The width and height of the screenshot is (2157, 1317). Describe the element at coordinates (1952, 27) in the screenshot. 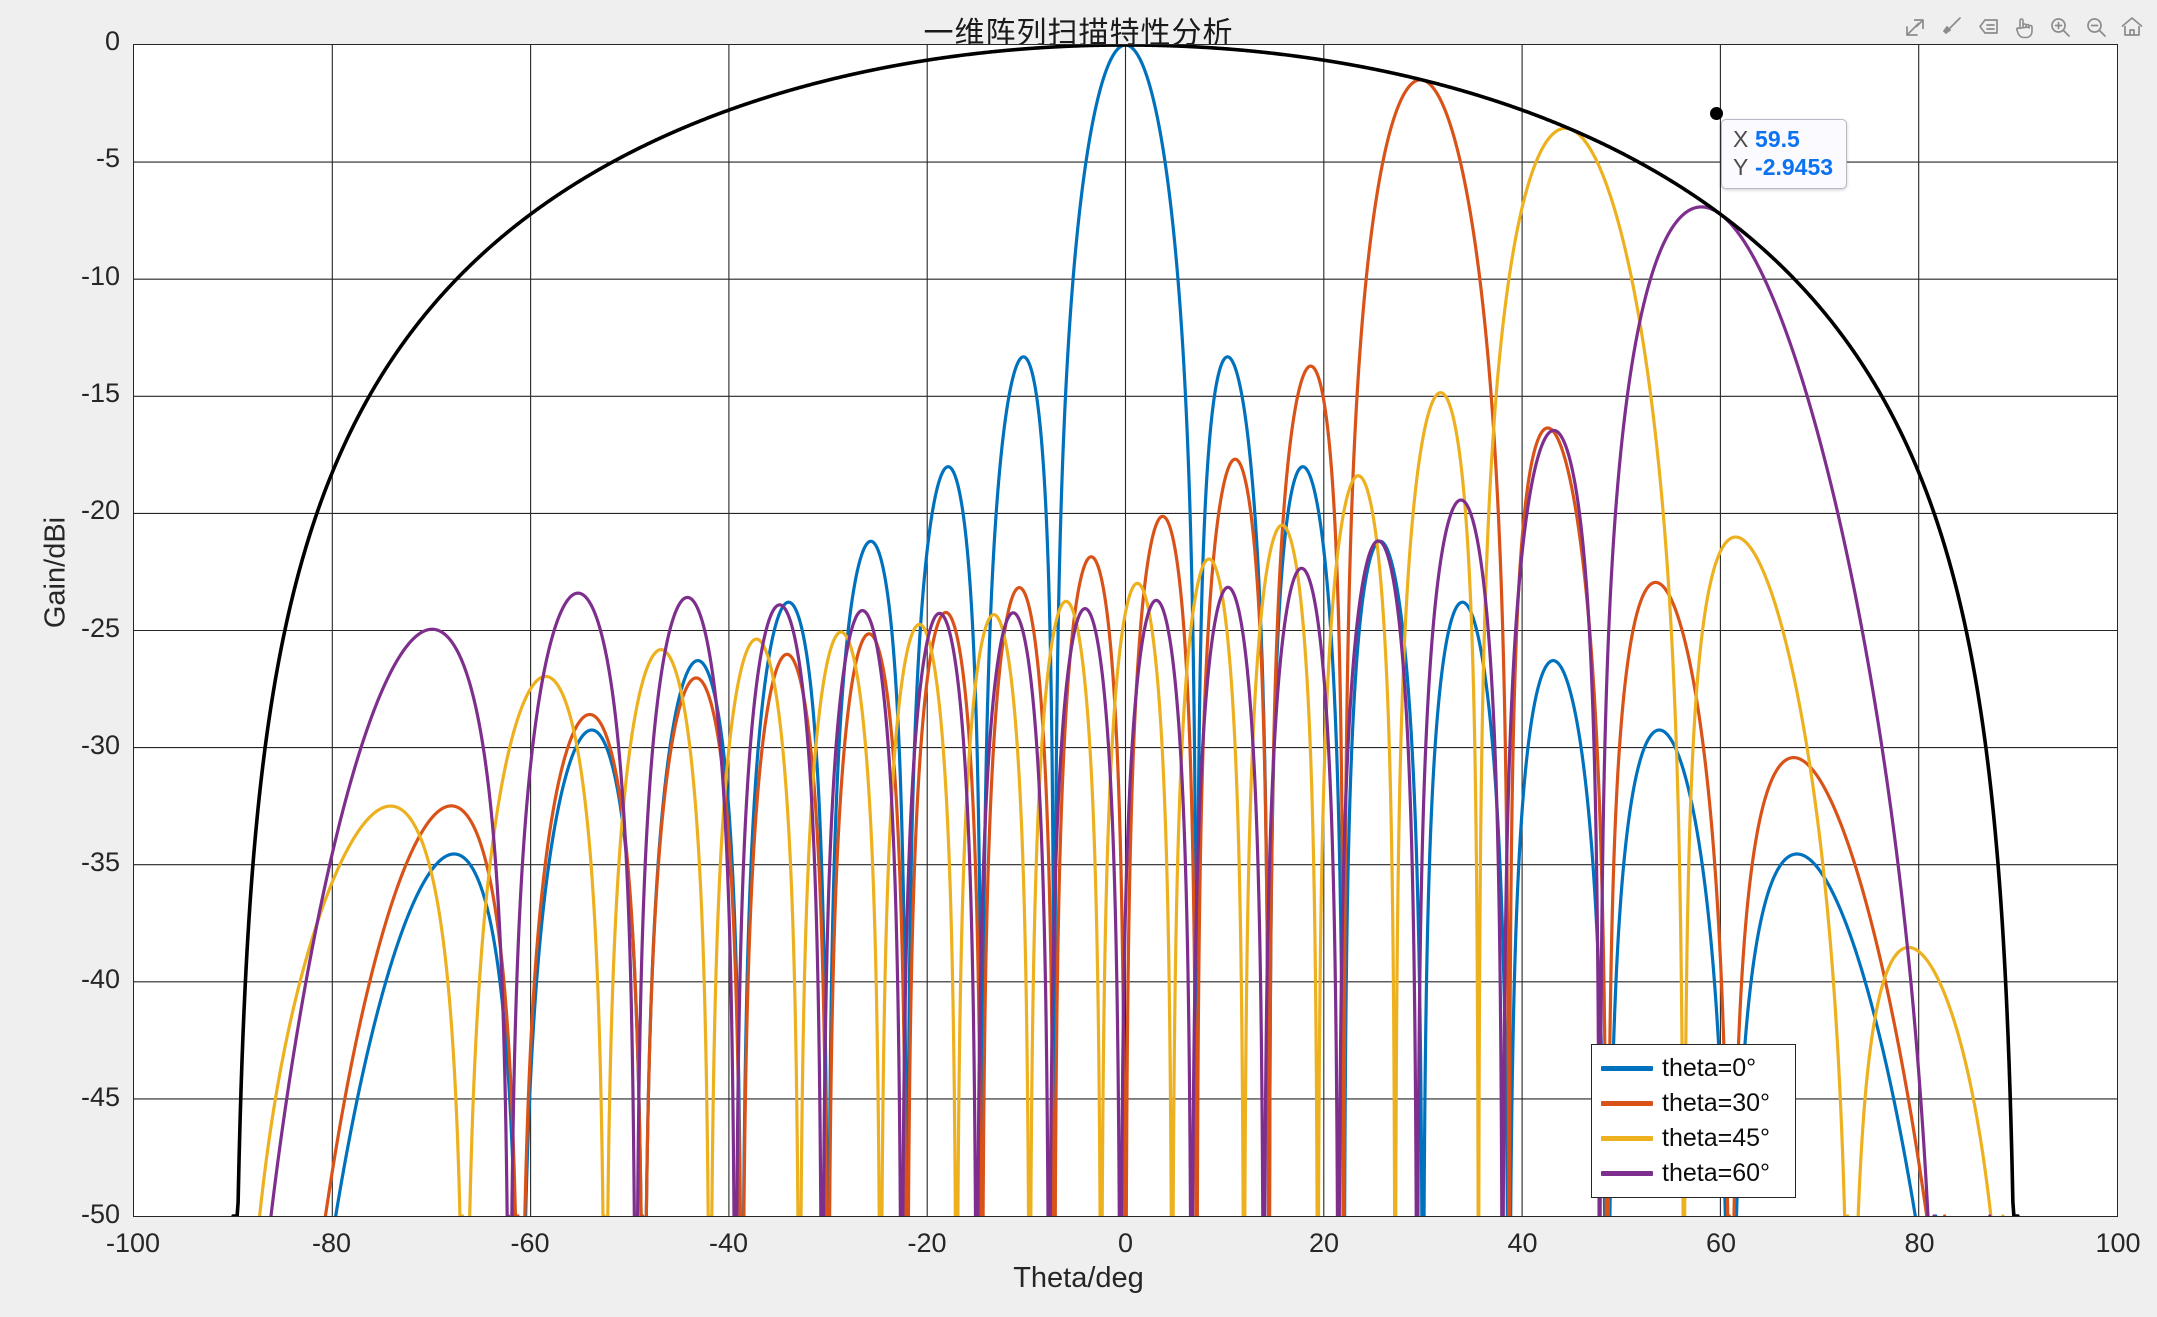

I see `brush-icon` at that location.